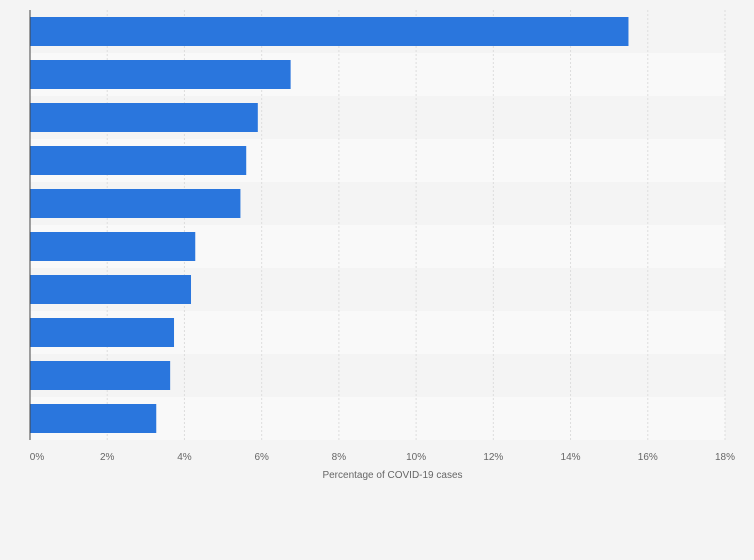 This screenshot has width=754, height=560. Describe the element at coordinates (493, 457) in the screenshot. I see `x-tick-label: 12%` at that location.